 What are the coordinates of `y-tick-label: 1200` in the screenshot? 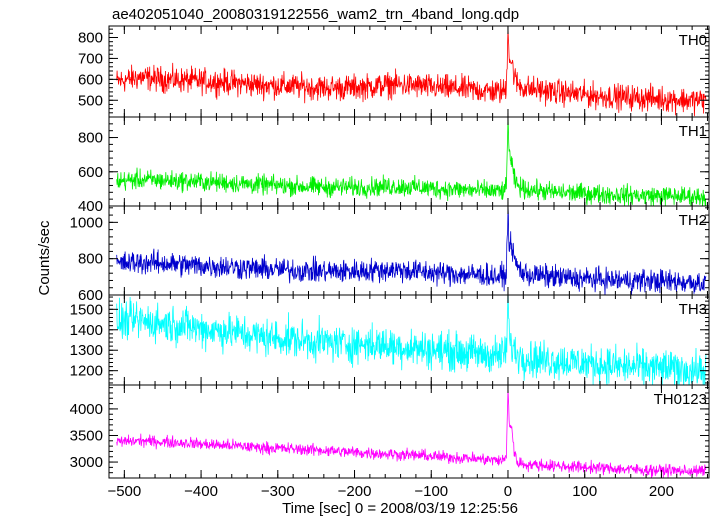 It's located at (86, 371).